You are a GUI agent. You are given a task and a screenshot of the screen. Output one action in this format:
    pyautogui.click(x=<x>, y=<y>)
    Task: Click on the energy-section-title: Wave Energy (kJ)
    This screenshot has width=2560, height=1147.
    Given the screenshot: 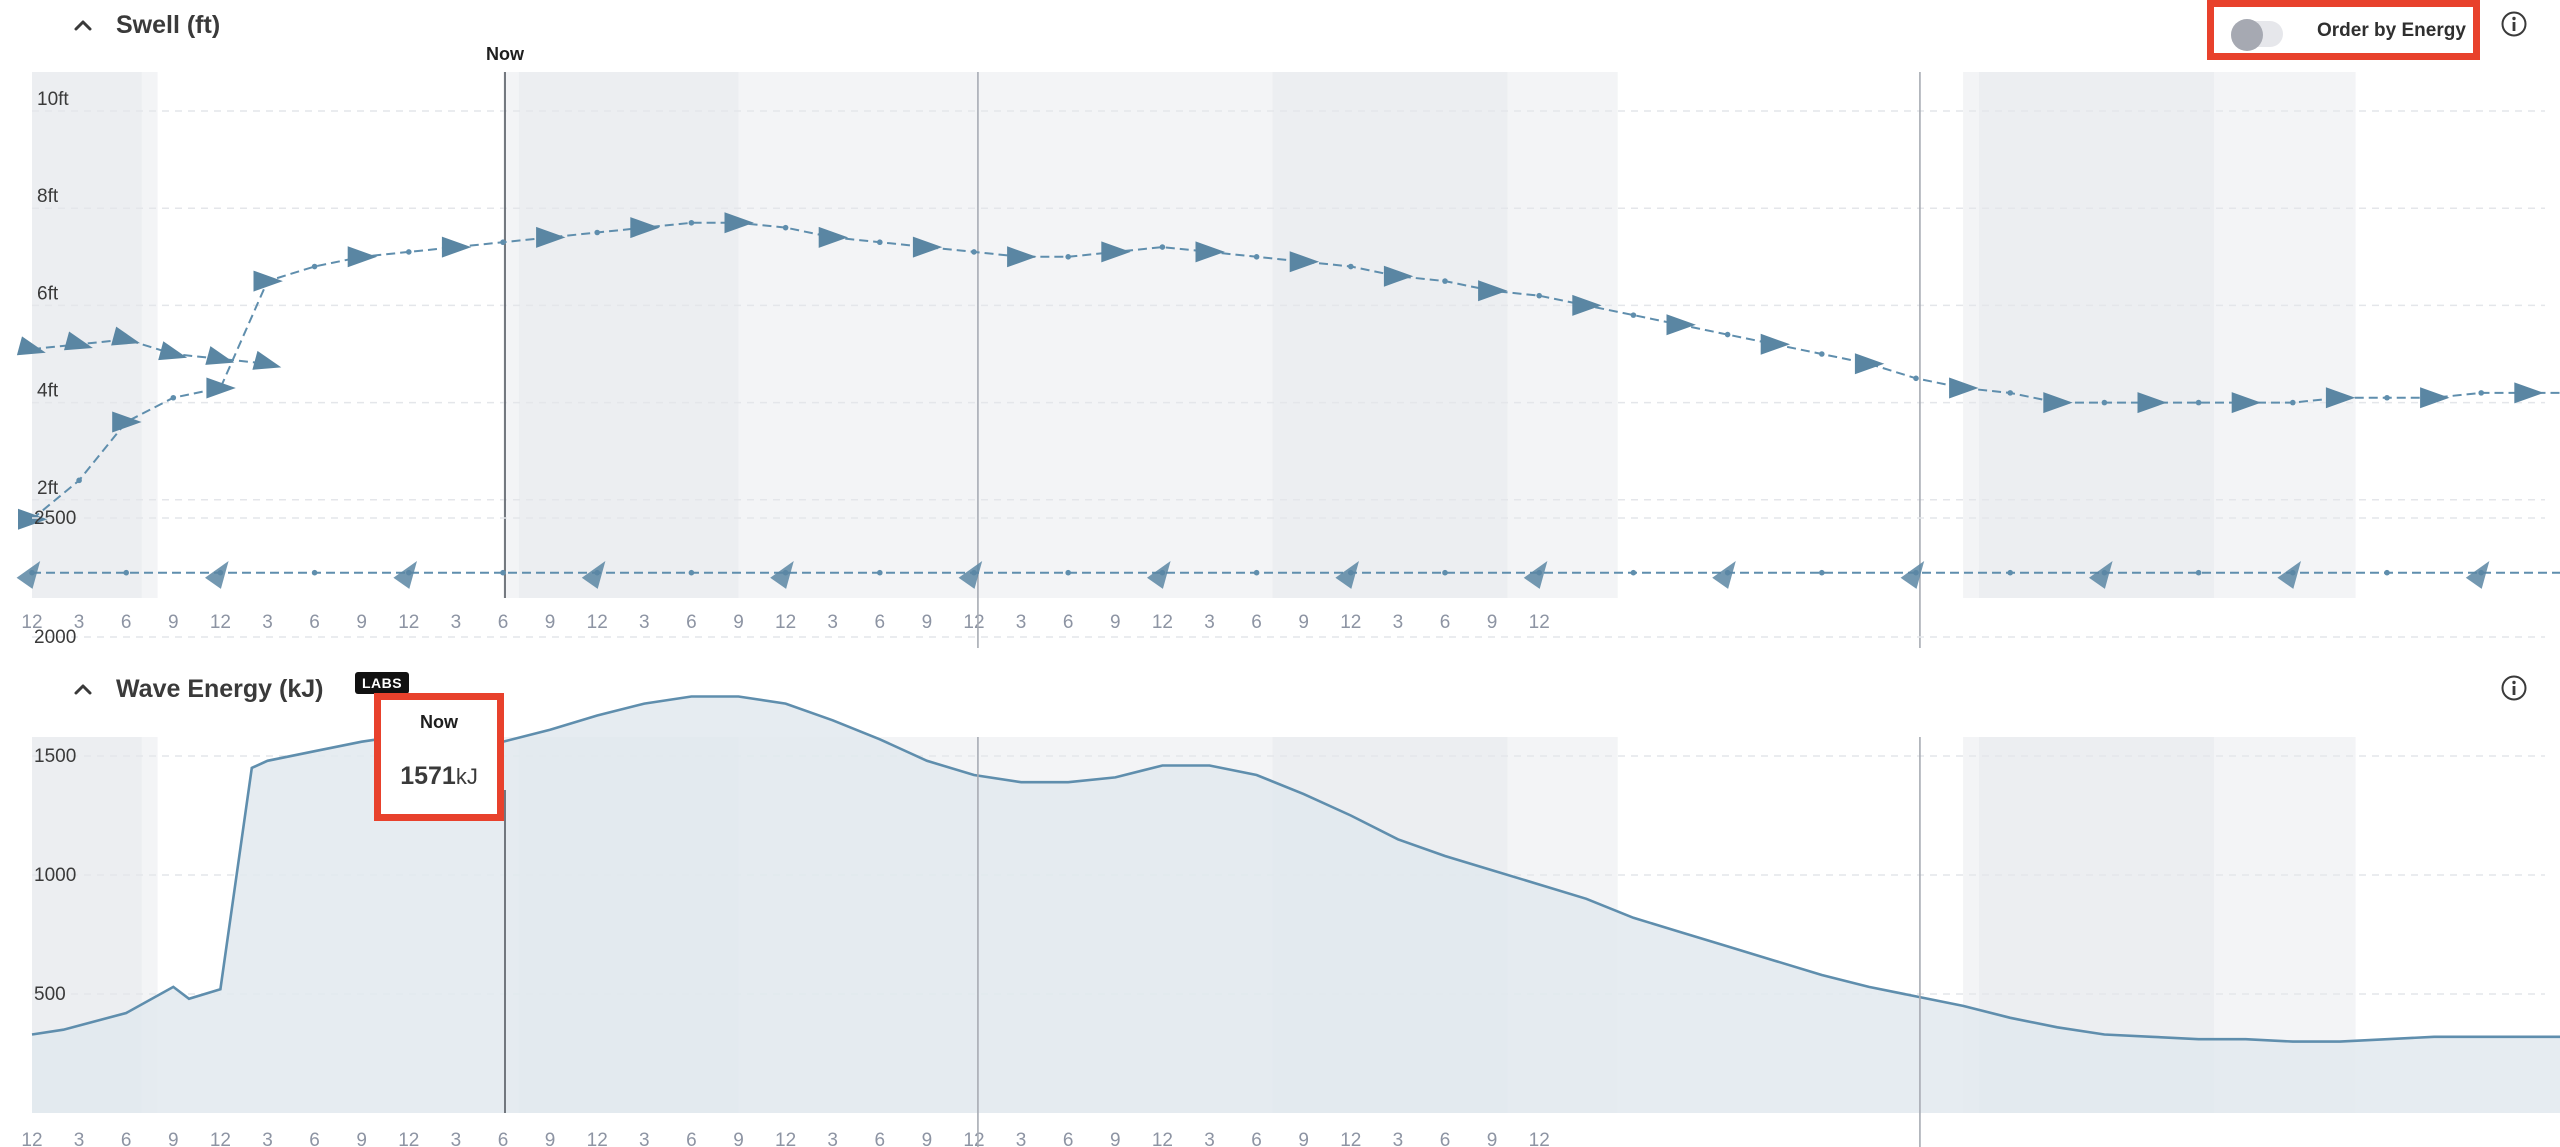 What is the action you would take?
    pyautogui.click(x=220, y=689)
    